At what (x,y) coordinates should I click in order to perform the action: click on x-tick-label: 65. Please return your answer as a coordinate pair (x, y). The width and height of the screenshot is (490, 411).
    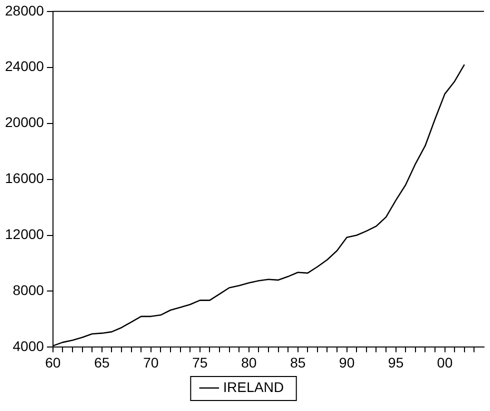
    Looking at the image, I should click on (102, 362).